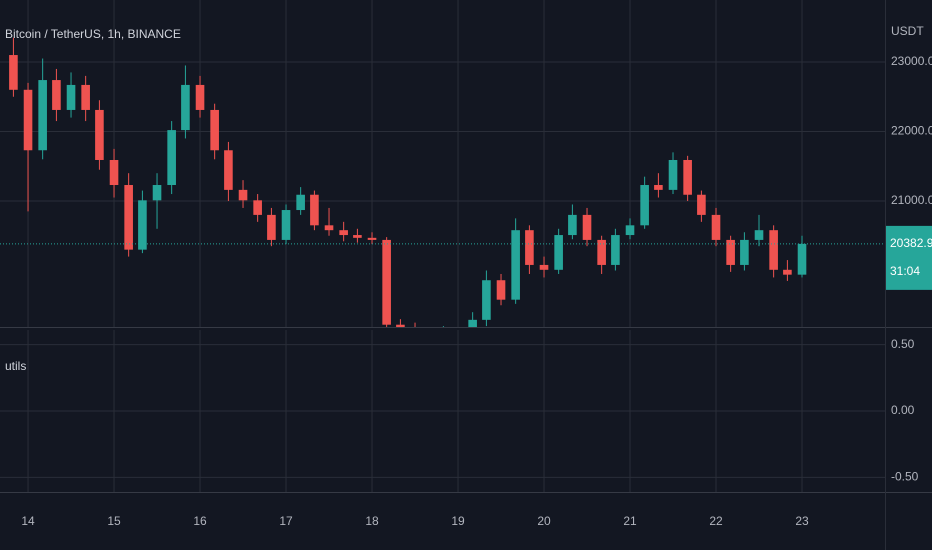 Image resolution: width=932 pixels, height=550 pixels. I want to click on x-tick-label: 15, so click(114, 521).